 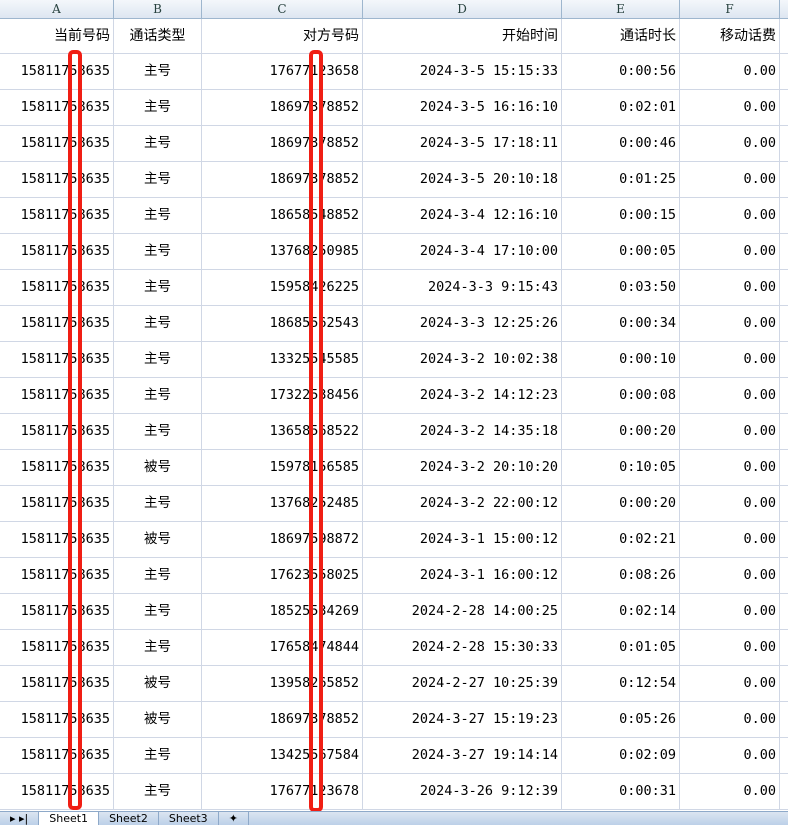 I want to click on table-cell: 2024-3-2 10:02:38, so click(x=462, y=359).